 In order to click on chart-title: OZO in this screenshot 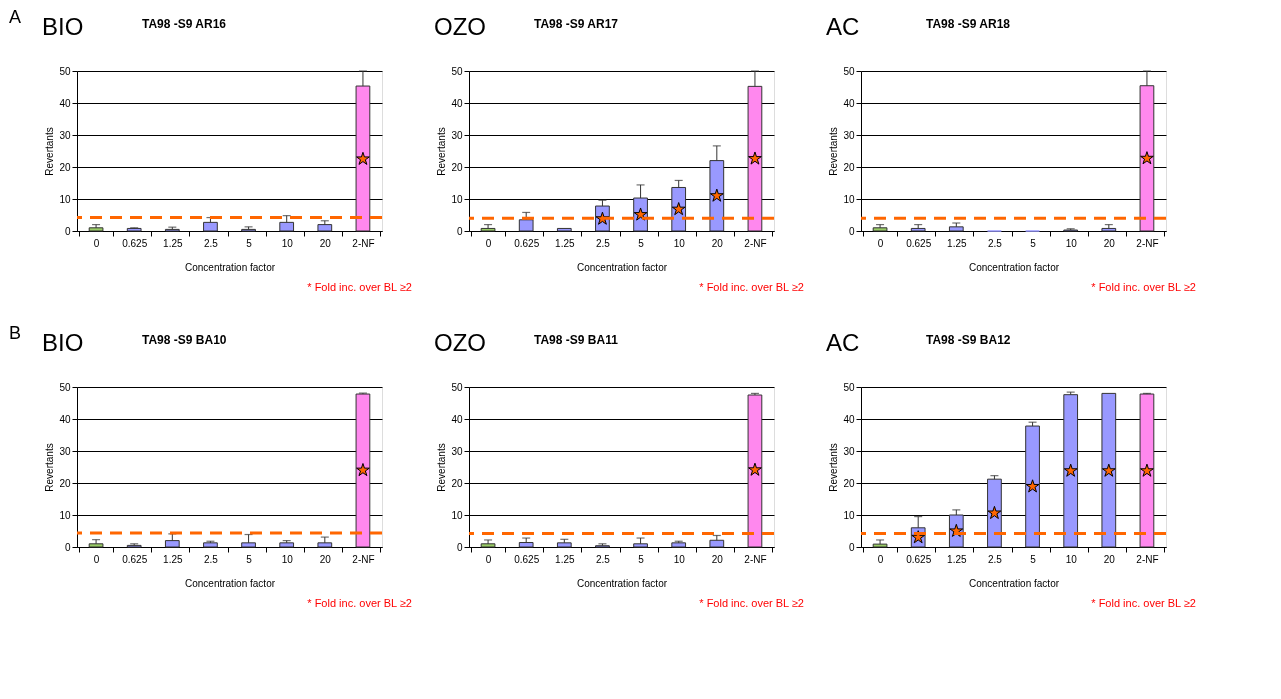, I will do `click(460, 342)`.